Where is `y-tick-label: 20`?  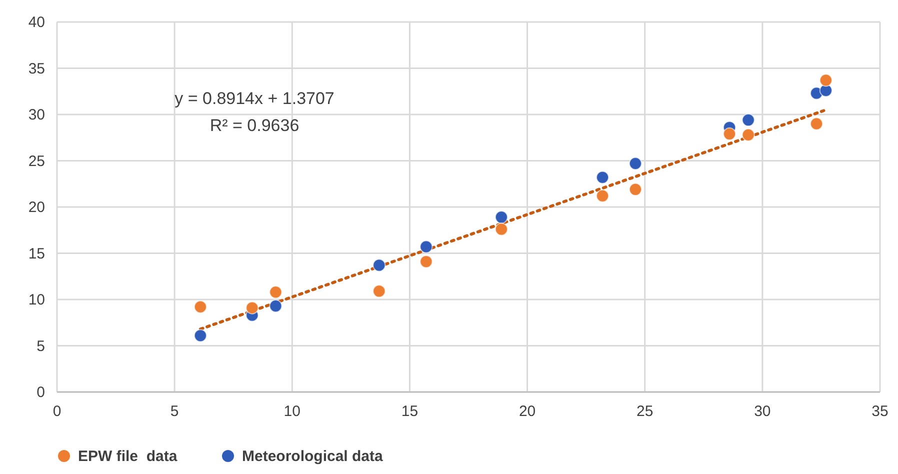
y-tick-label: 20 is located at coordinates (36, 207).